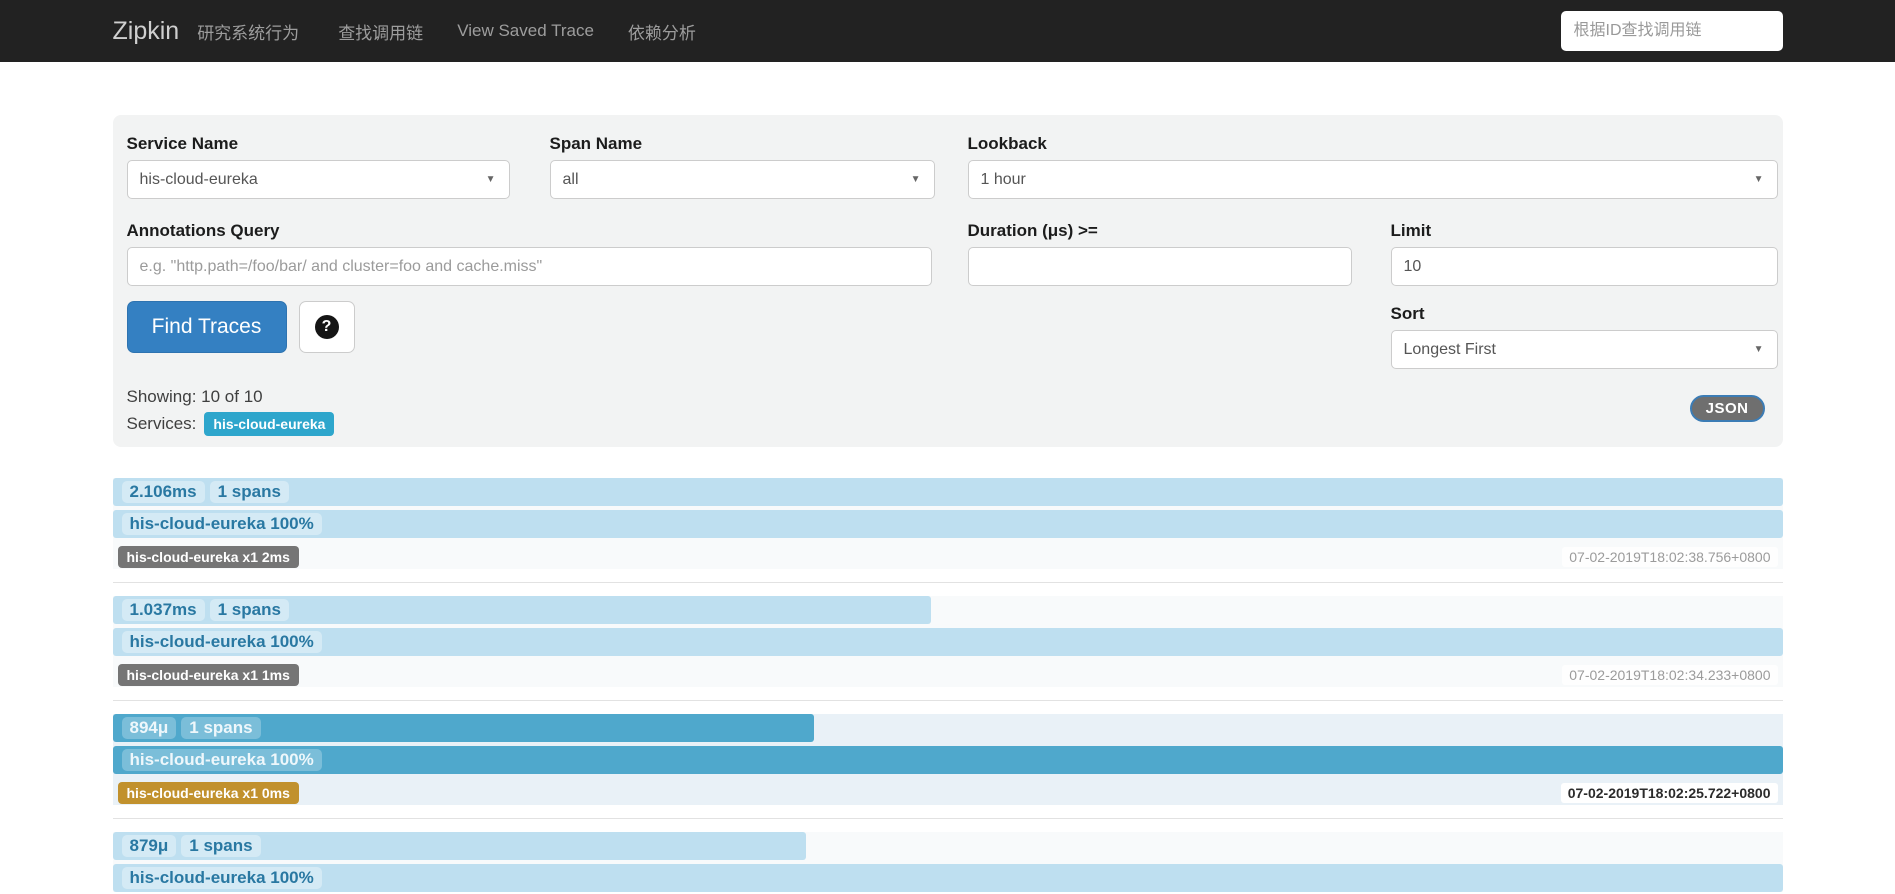 Image resolution: width=1895 pixels, height=894 pixels. What do you see at coordinates (947, 492) in the screenshot?
I see `trace-duration-bar: 2.106ms 1 spans` at bounding box center [947, 492].